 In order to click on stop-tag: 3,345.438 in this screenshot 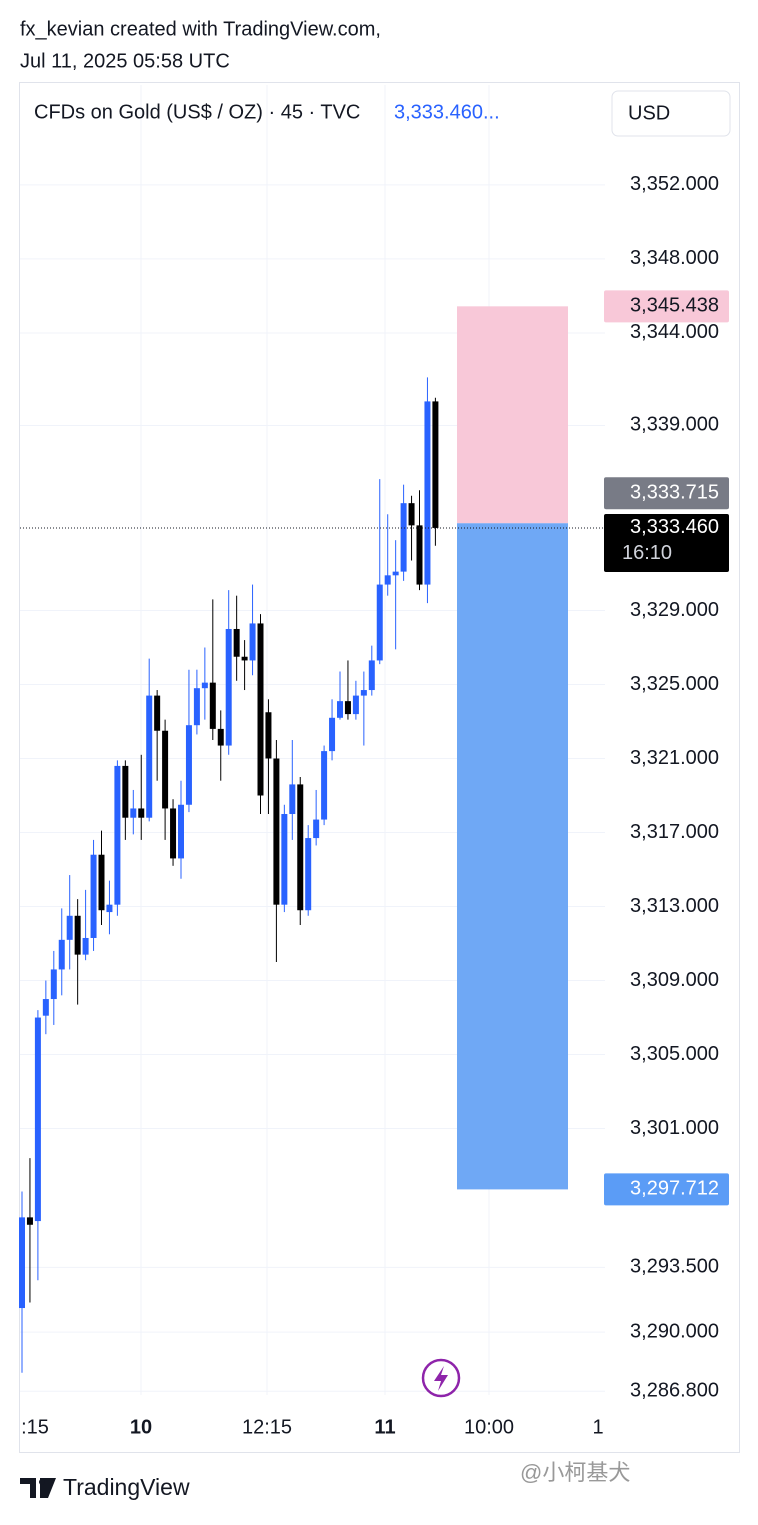, I will do `click(674, 306)`.